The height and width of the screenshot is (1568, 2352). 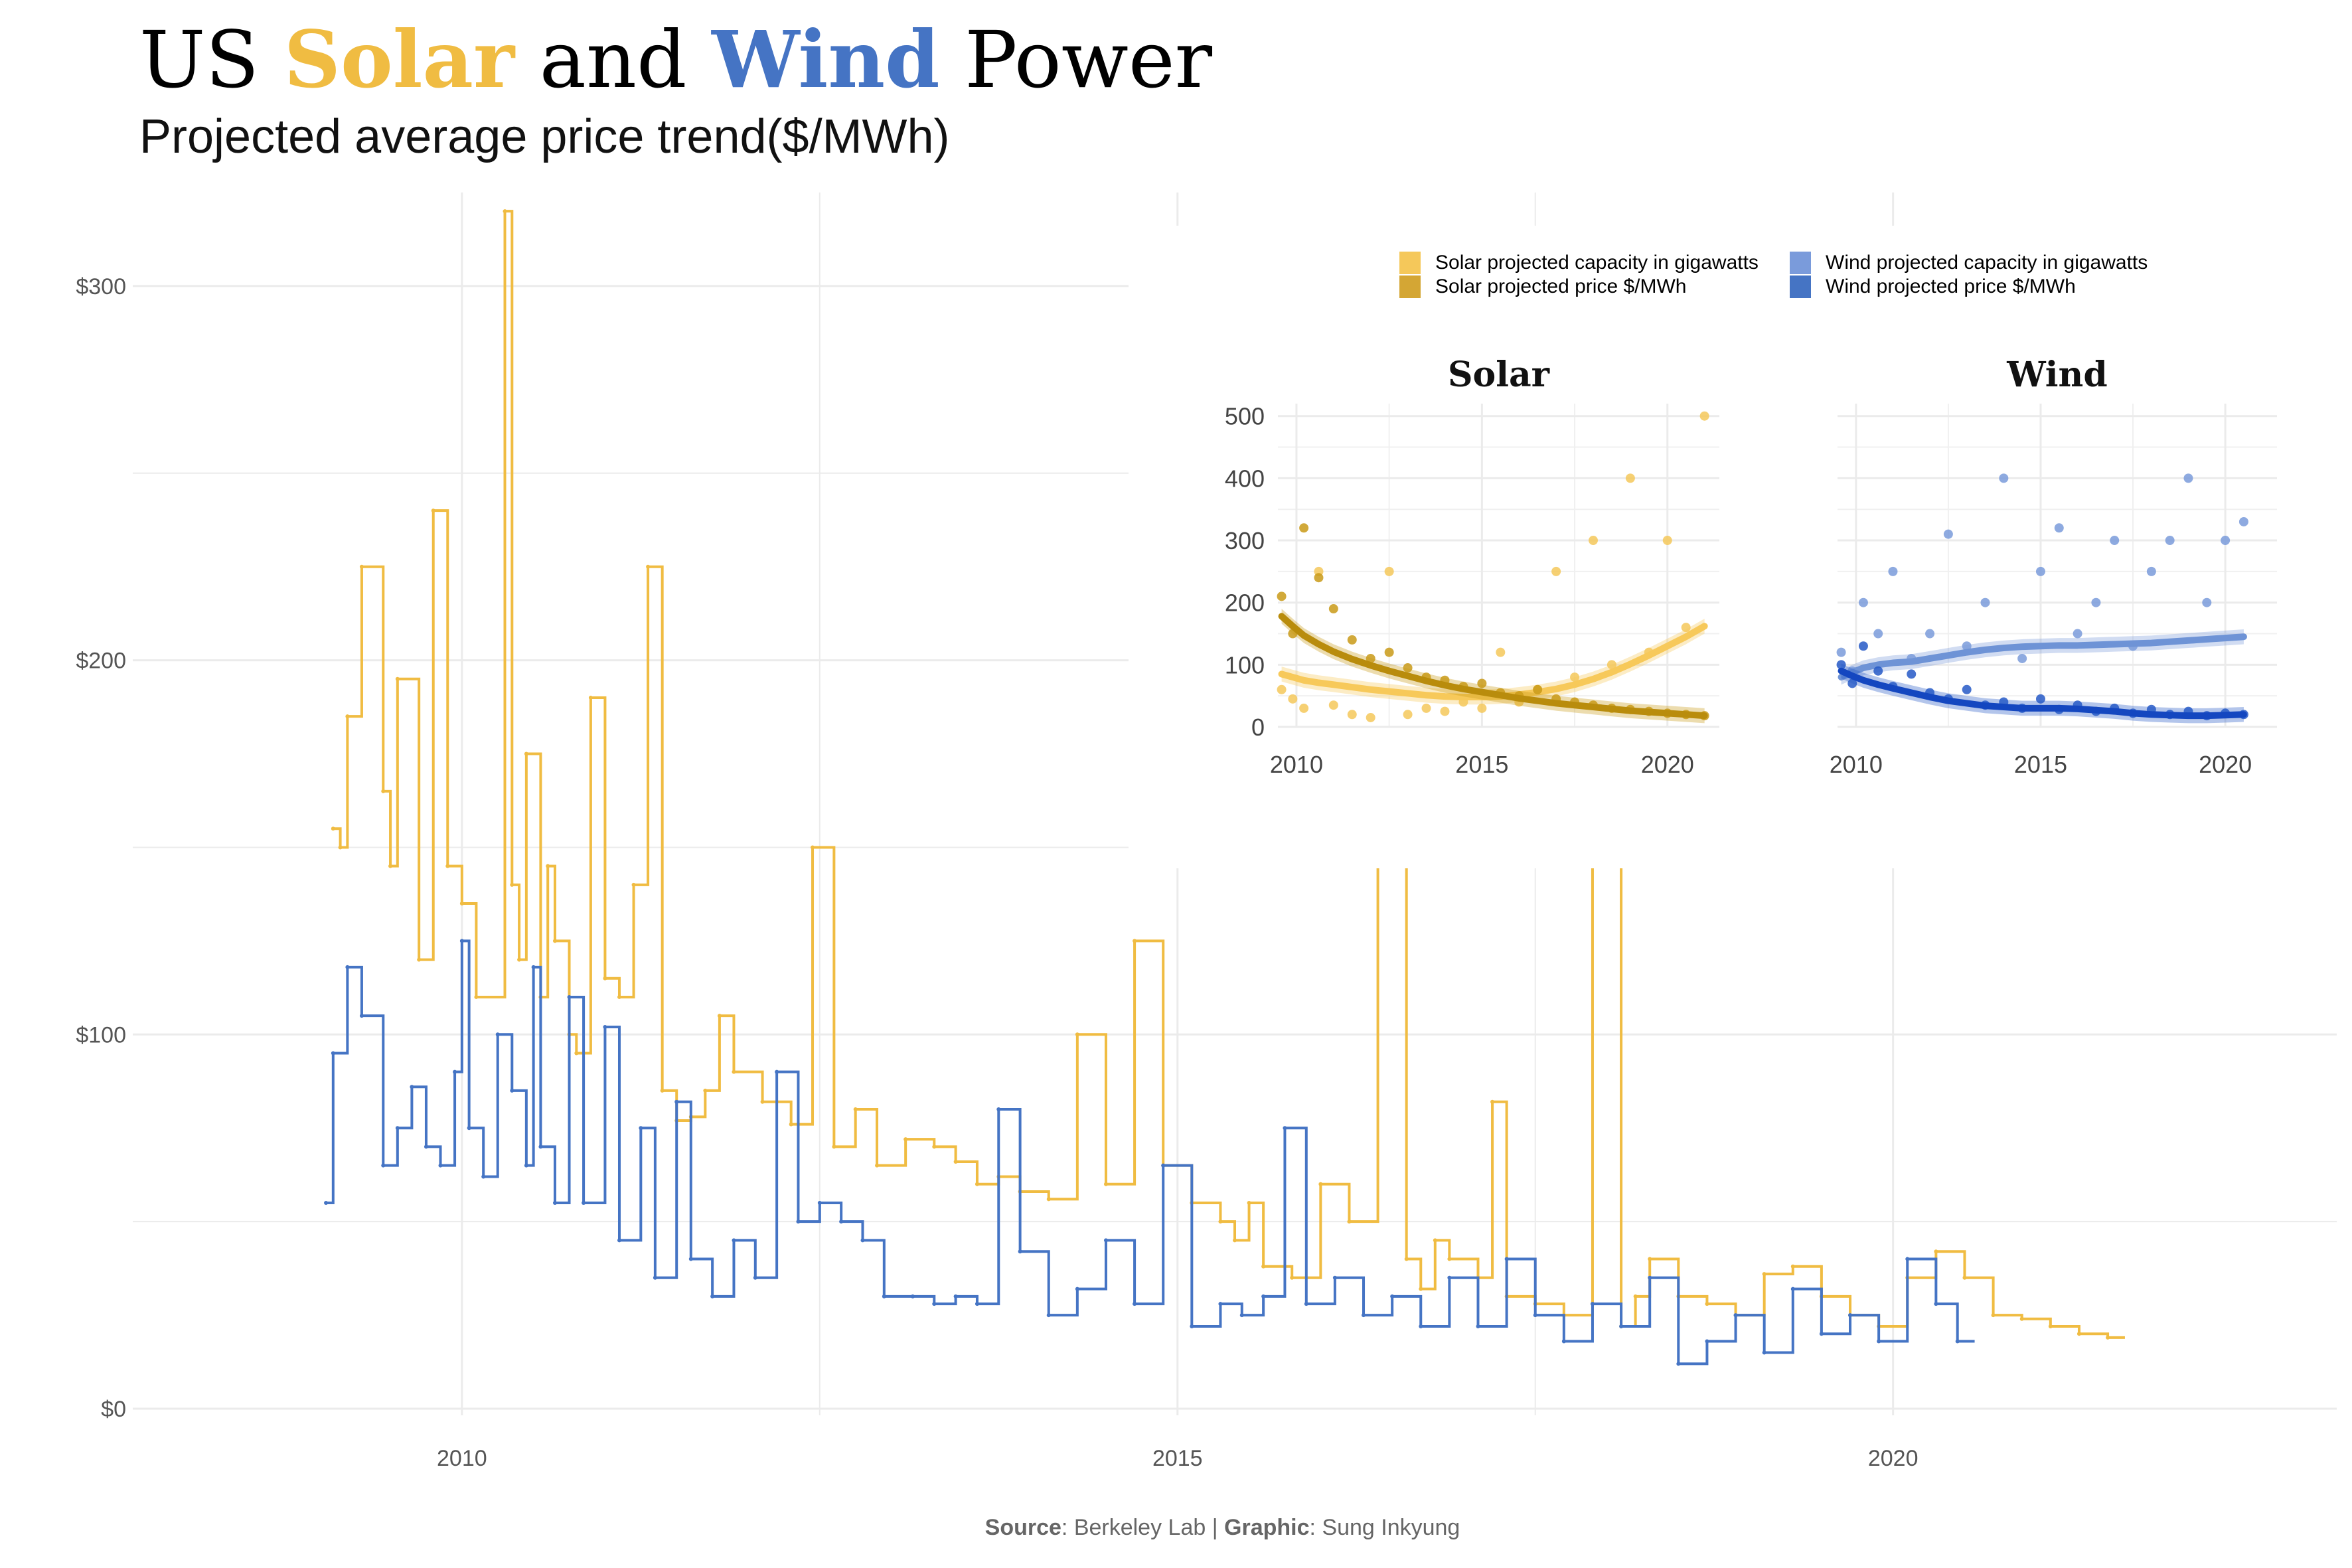 I want to click on title-wind: Wind, so click(x=826, y=60).